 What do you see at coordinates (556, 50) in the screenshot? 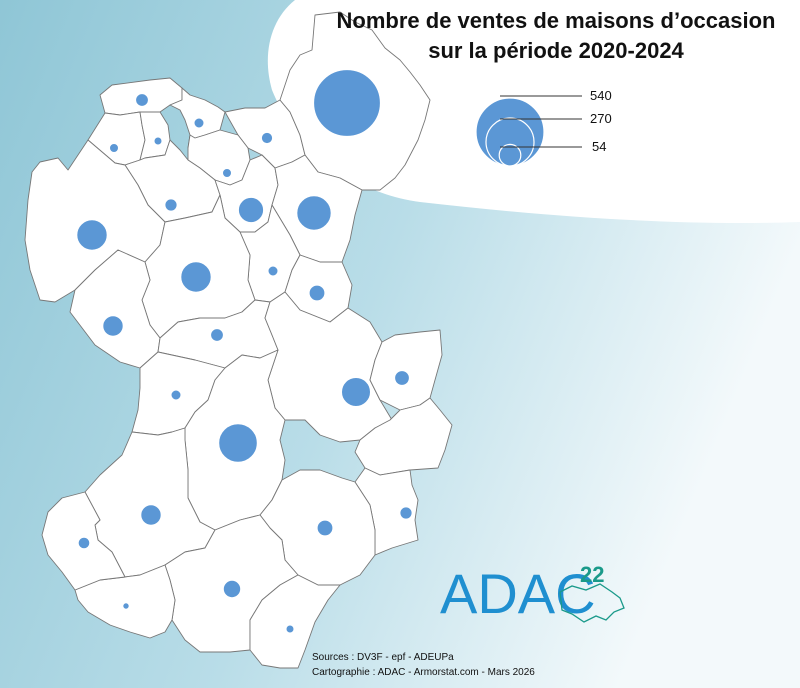
I see `map-subtitle: sur la période 2020-2024` at bounding box center [556, 50].